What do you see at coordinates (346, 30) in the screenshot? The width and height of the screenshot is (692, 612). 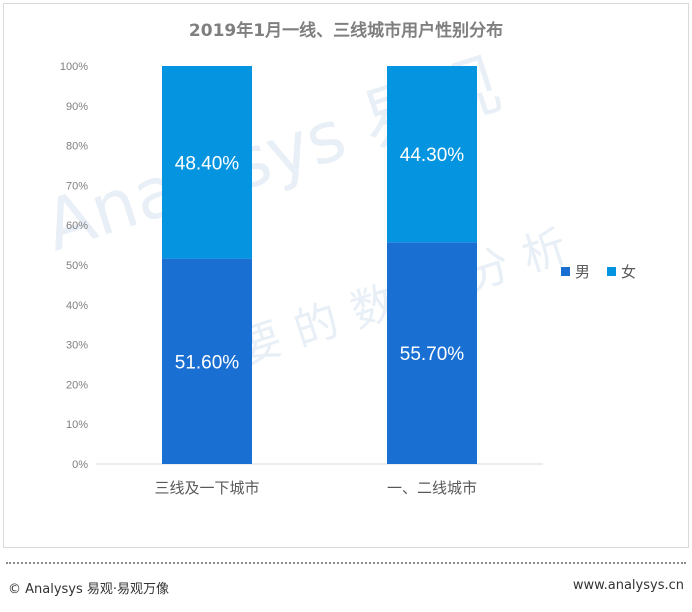 I see `chart-title: 2019年1月一线、三线城市用户性别分布` at bounding box center [346, 30].